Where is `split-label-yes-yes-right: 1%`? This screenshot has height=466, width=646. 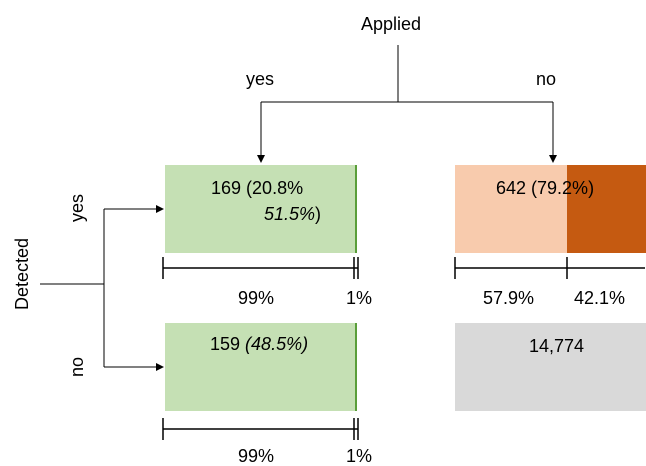 split-label-yes-yes-right: 1% is located at coordinates (359, 298).